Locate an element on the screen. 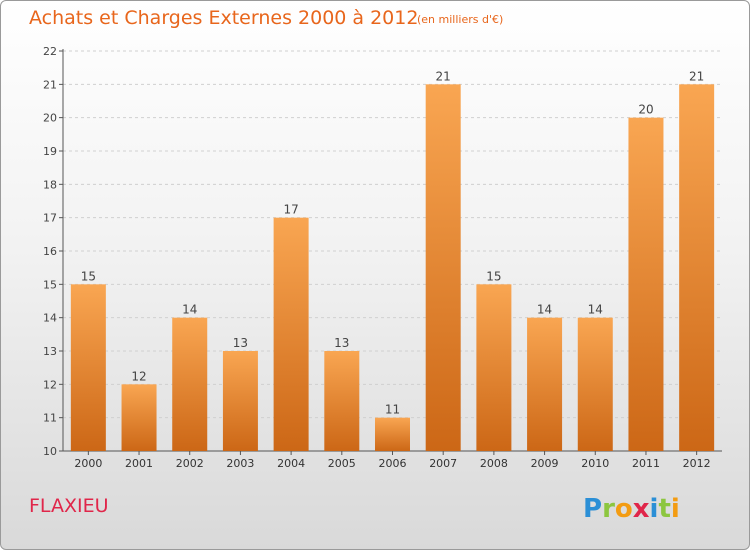 The height and width of the screenshot is (550, 750). y-tick-label: 18 is located at coordinates (50, 184).